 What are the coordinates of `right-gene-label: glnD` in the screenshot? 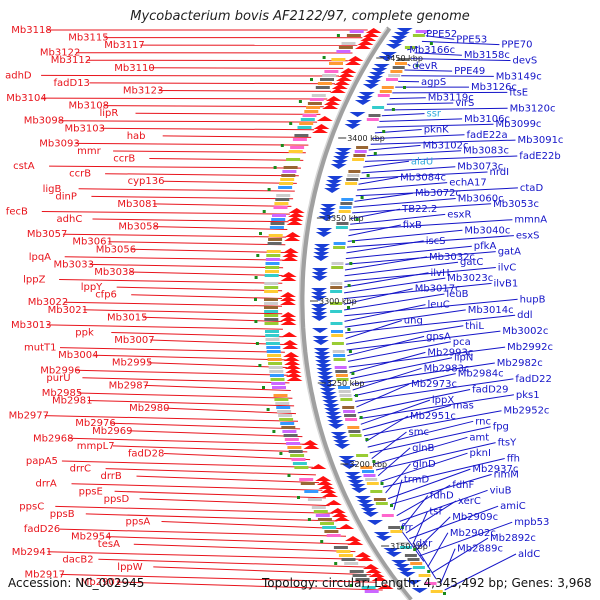 It's located at (424, 464).